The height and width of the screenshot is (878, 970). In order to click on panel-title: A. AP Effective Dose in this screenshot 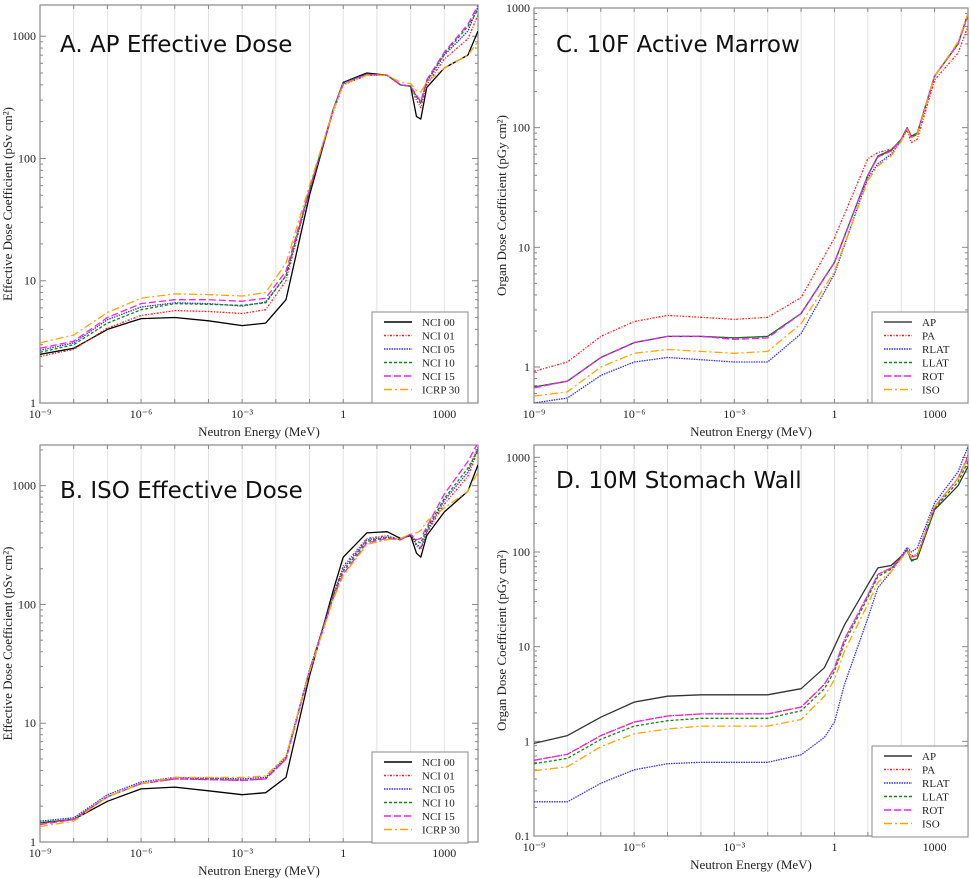, I will do `click(176, 45)`.